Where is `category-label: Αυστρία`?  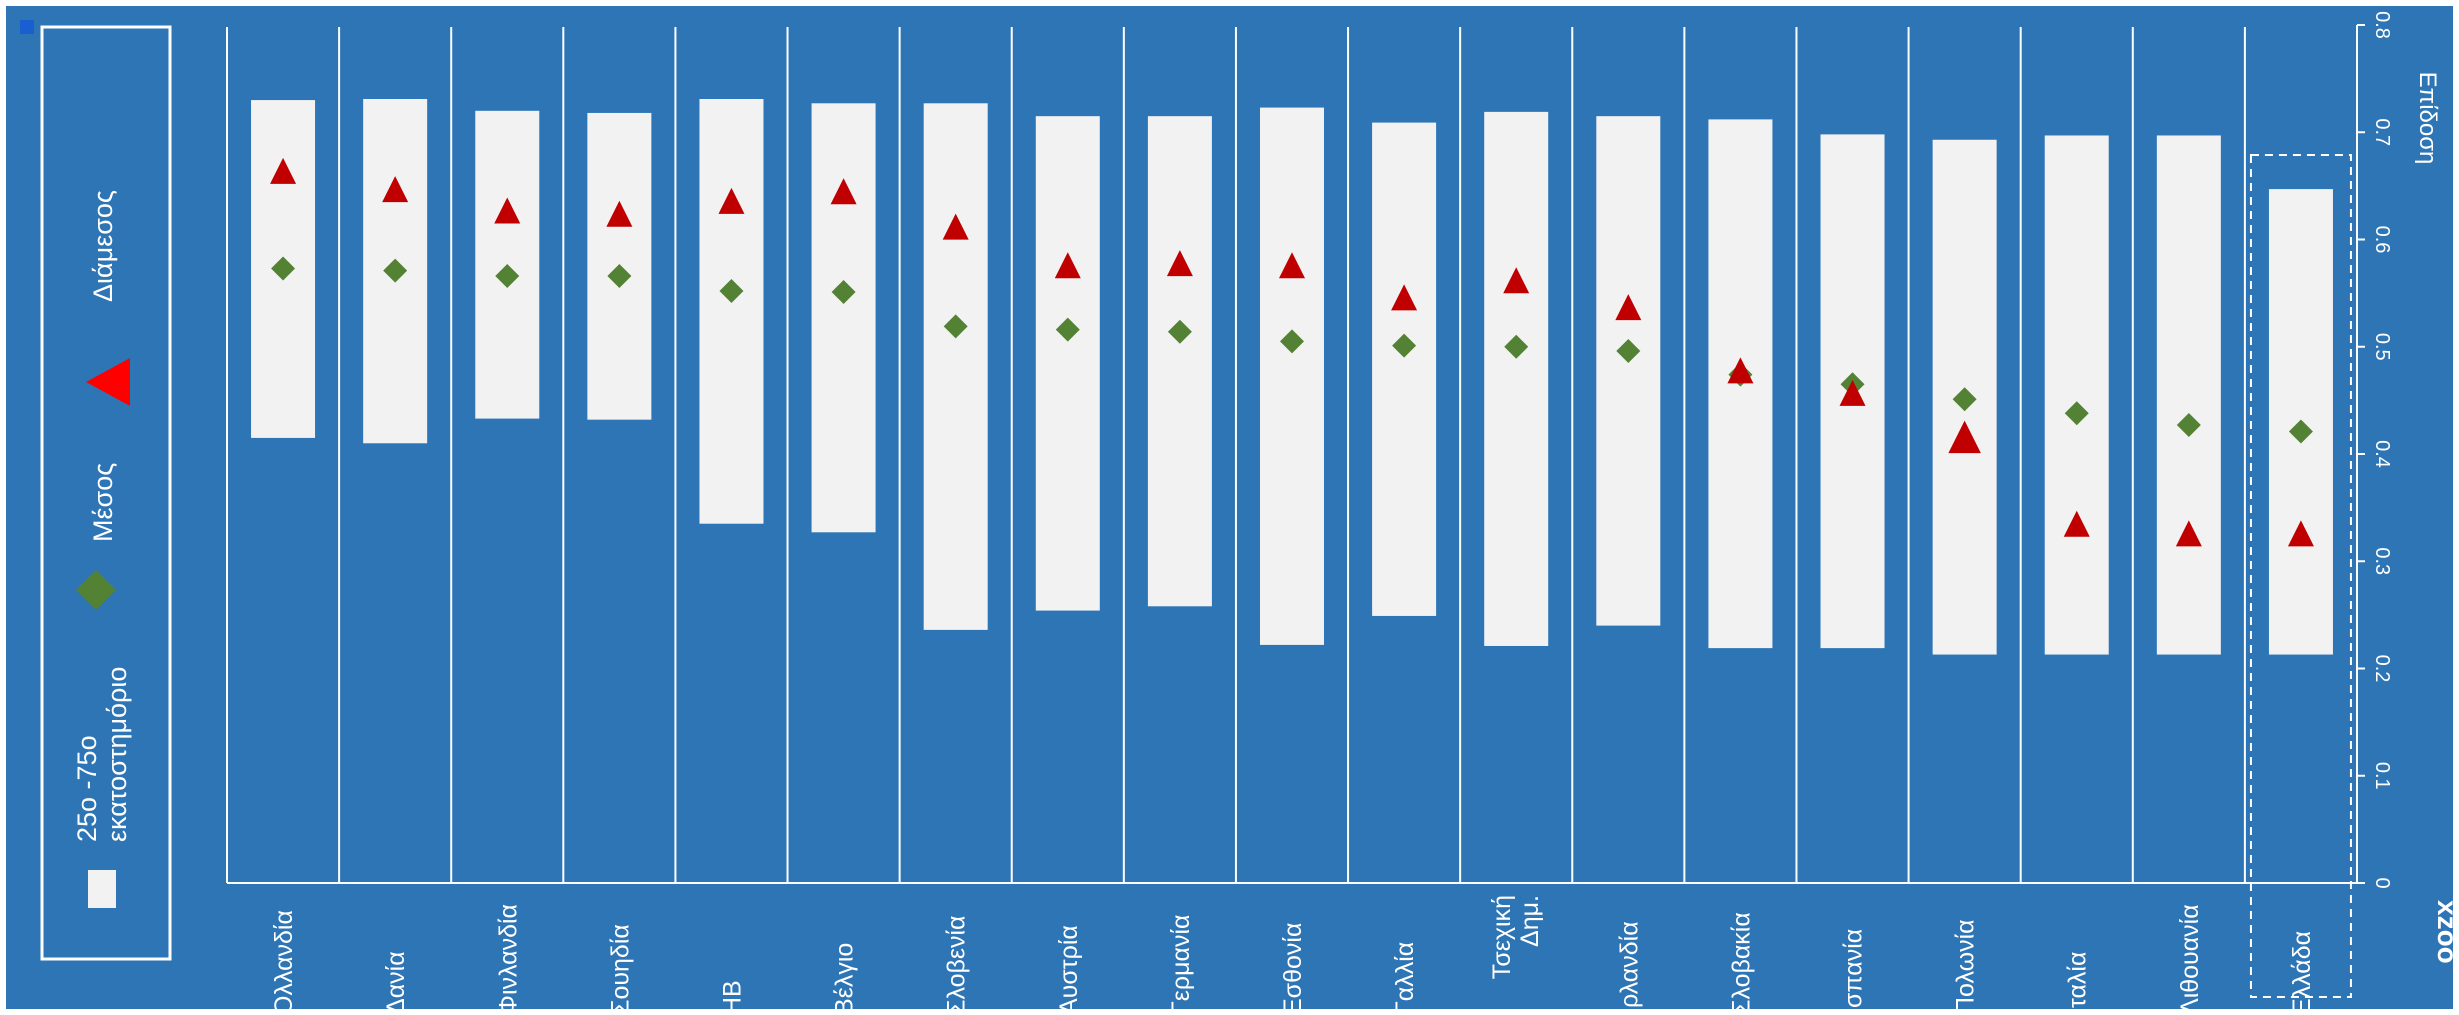 category-label: Αυστρία is located at coordinates (1069, 970).